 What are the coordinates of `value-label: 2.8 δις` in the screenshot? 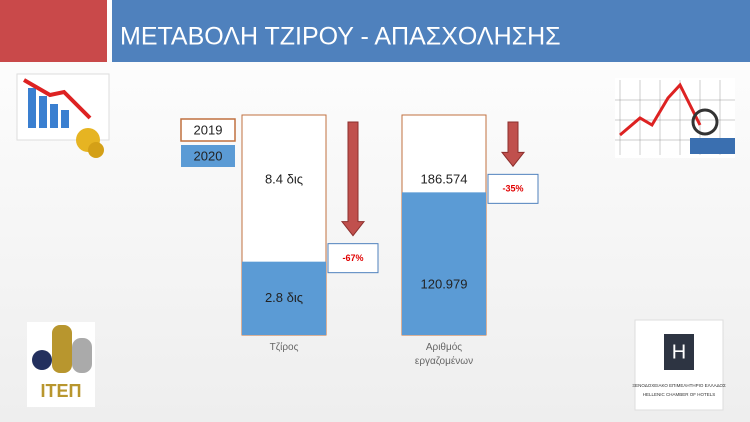 It's located at (284, 297).